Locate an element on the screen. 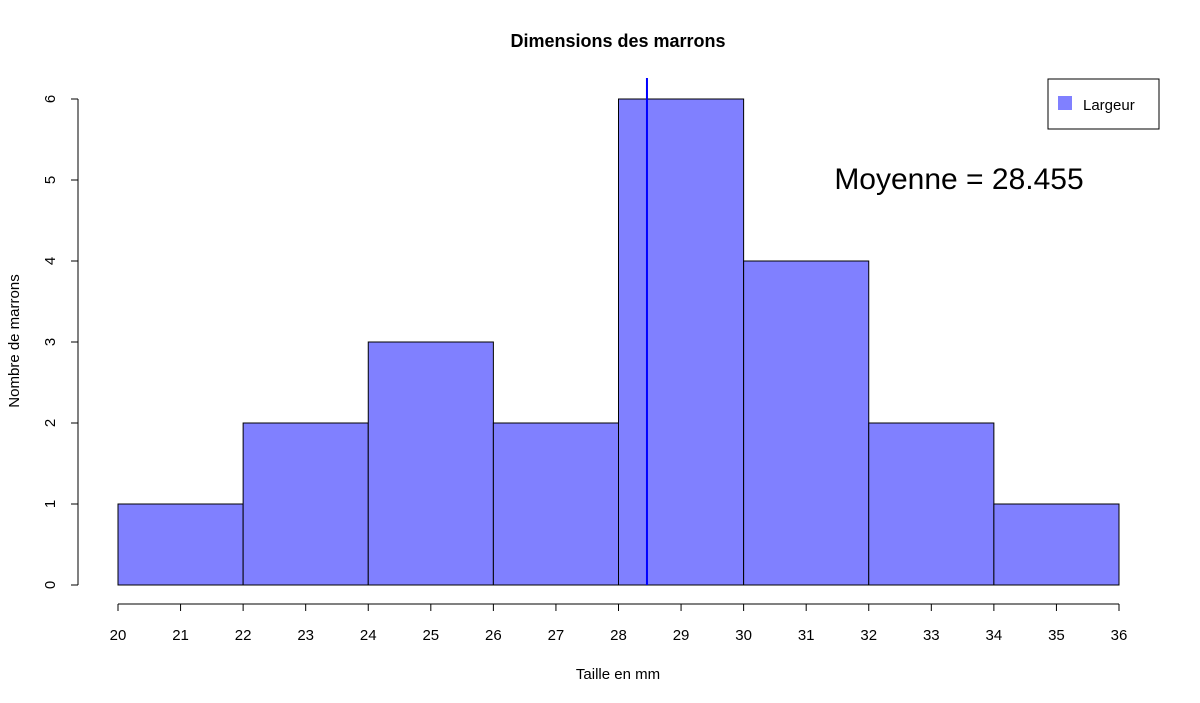 The image size is (1200, 703). x-tick-label-31: 31 is located at coordinates (806, 635).